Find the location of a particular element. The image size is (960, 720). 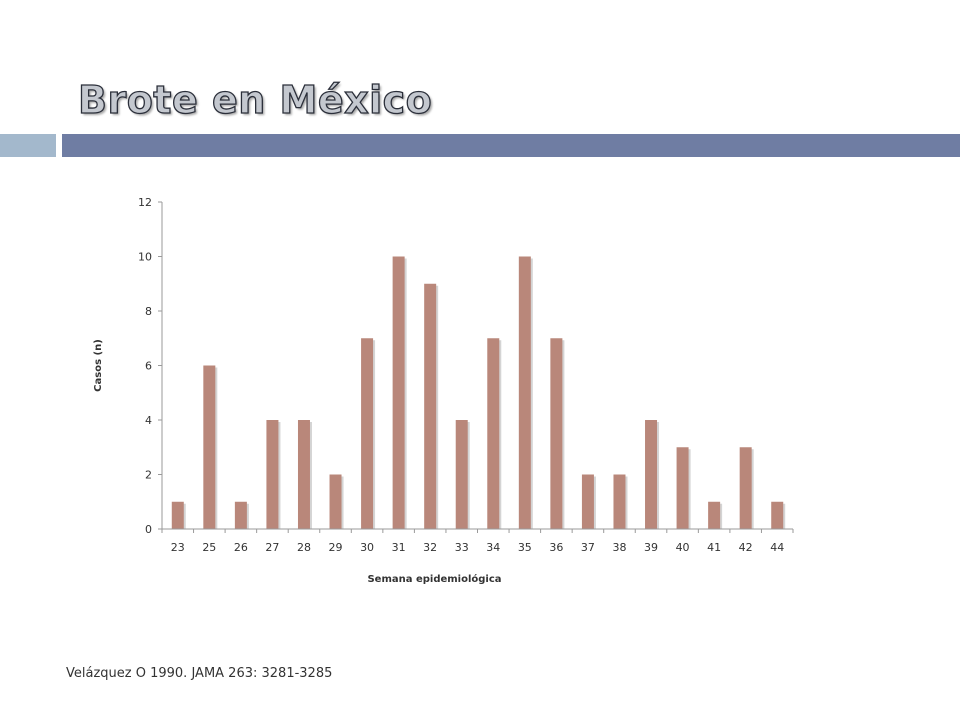

y-tick-label: 6 is located at coordinates (148, 366).